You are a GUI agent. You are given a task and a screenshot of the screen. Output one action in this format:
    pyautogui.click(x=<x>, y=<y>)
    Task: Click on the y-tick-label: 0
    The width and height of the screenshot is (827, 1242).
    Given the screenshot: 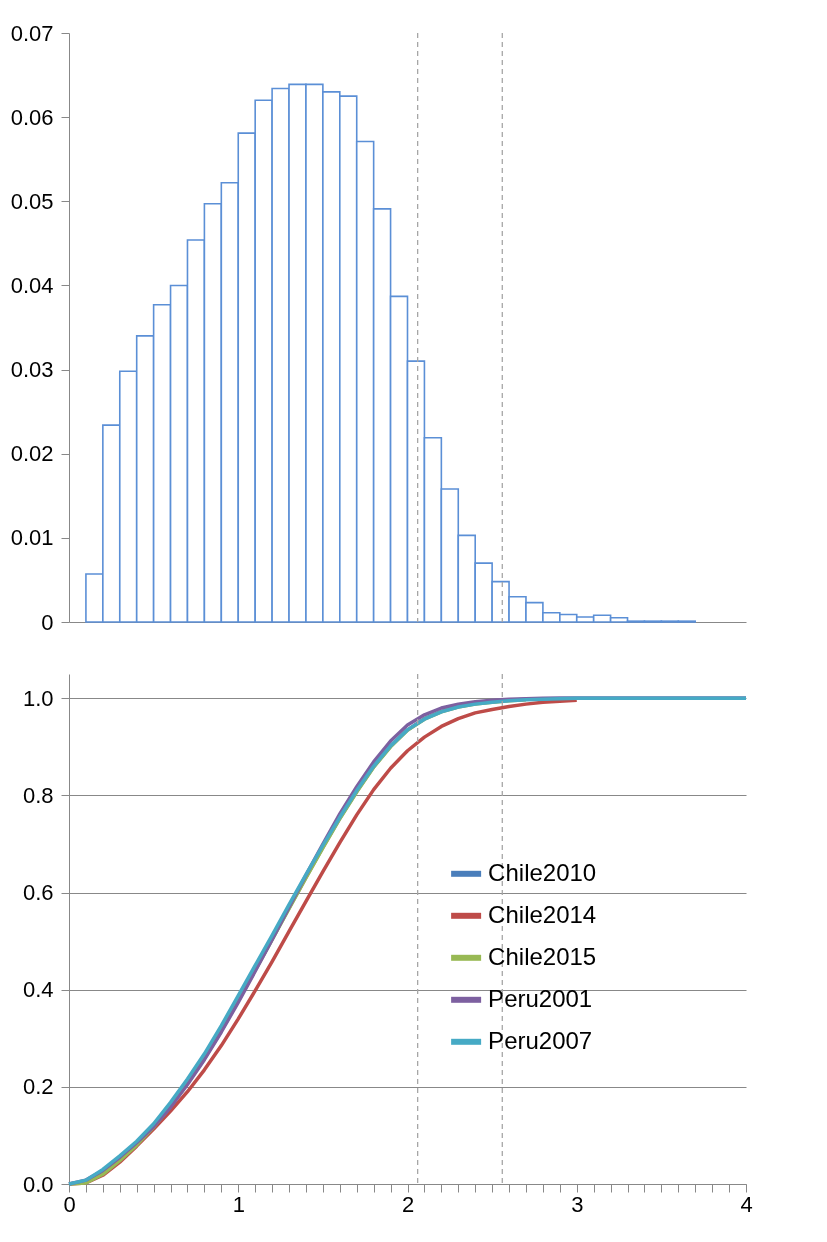 What is the action you would take?
    pyautogui.click(x=47, y=622)
    